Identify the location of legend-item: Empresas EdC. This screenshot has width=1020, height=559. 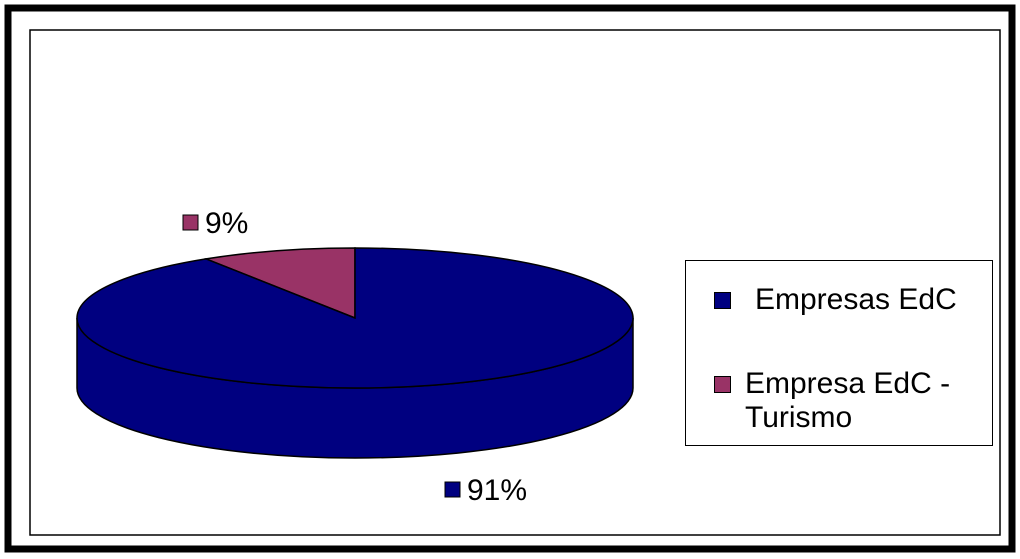
(849, 300).